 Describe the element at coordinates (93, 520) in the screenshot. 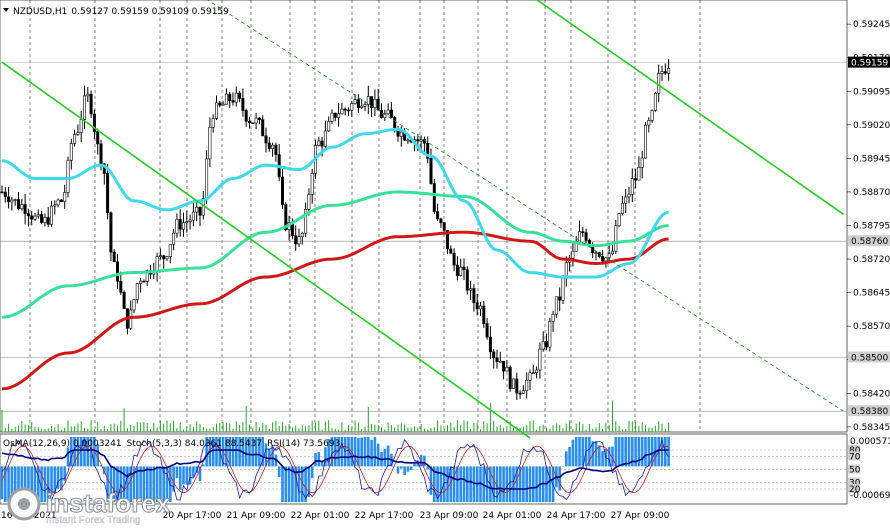

I see `brand-tagline: Instant Forex Trading` at that location.